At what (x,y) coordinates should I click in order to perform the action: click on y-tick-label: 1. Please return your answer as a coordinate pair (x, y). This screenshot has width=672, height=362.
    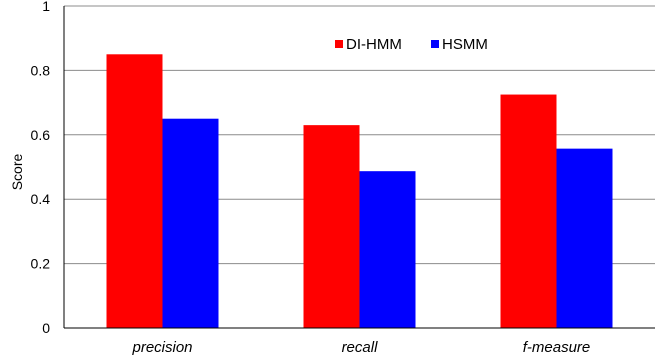
    Looking at the image, I should click on (46, 7).